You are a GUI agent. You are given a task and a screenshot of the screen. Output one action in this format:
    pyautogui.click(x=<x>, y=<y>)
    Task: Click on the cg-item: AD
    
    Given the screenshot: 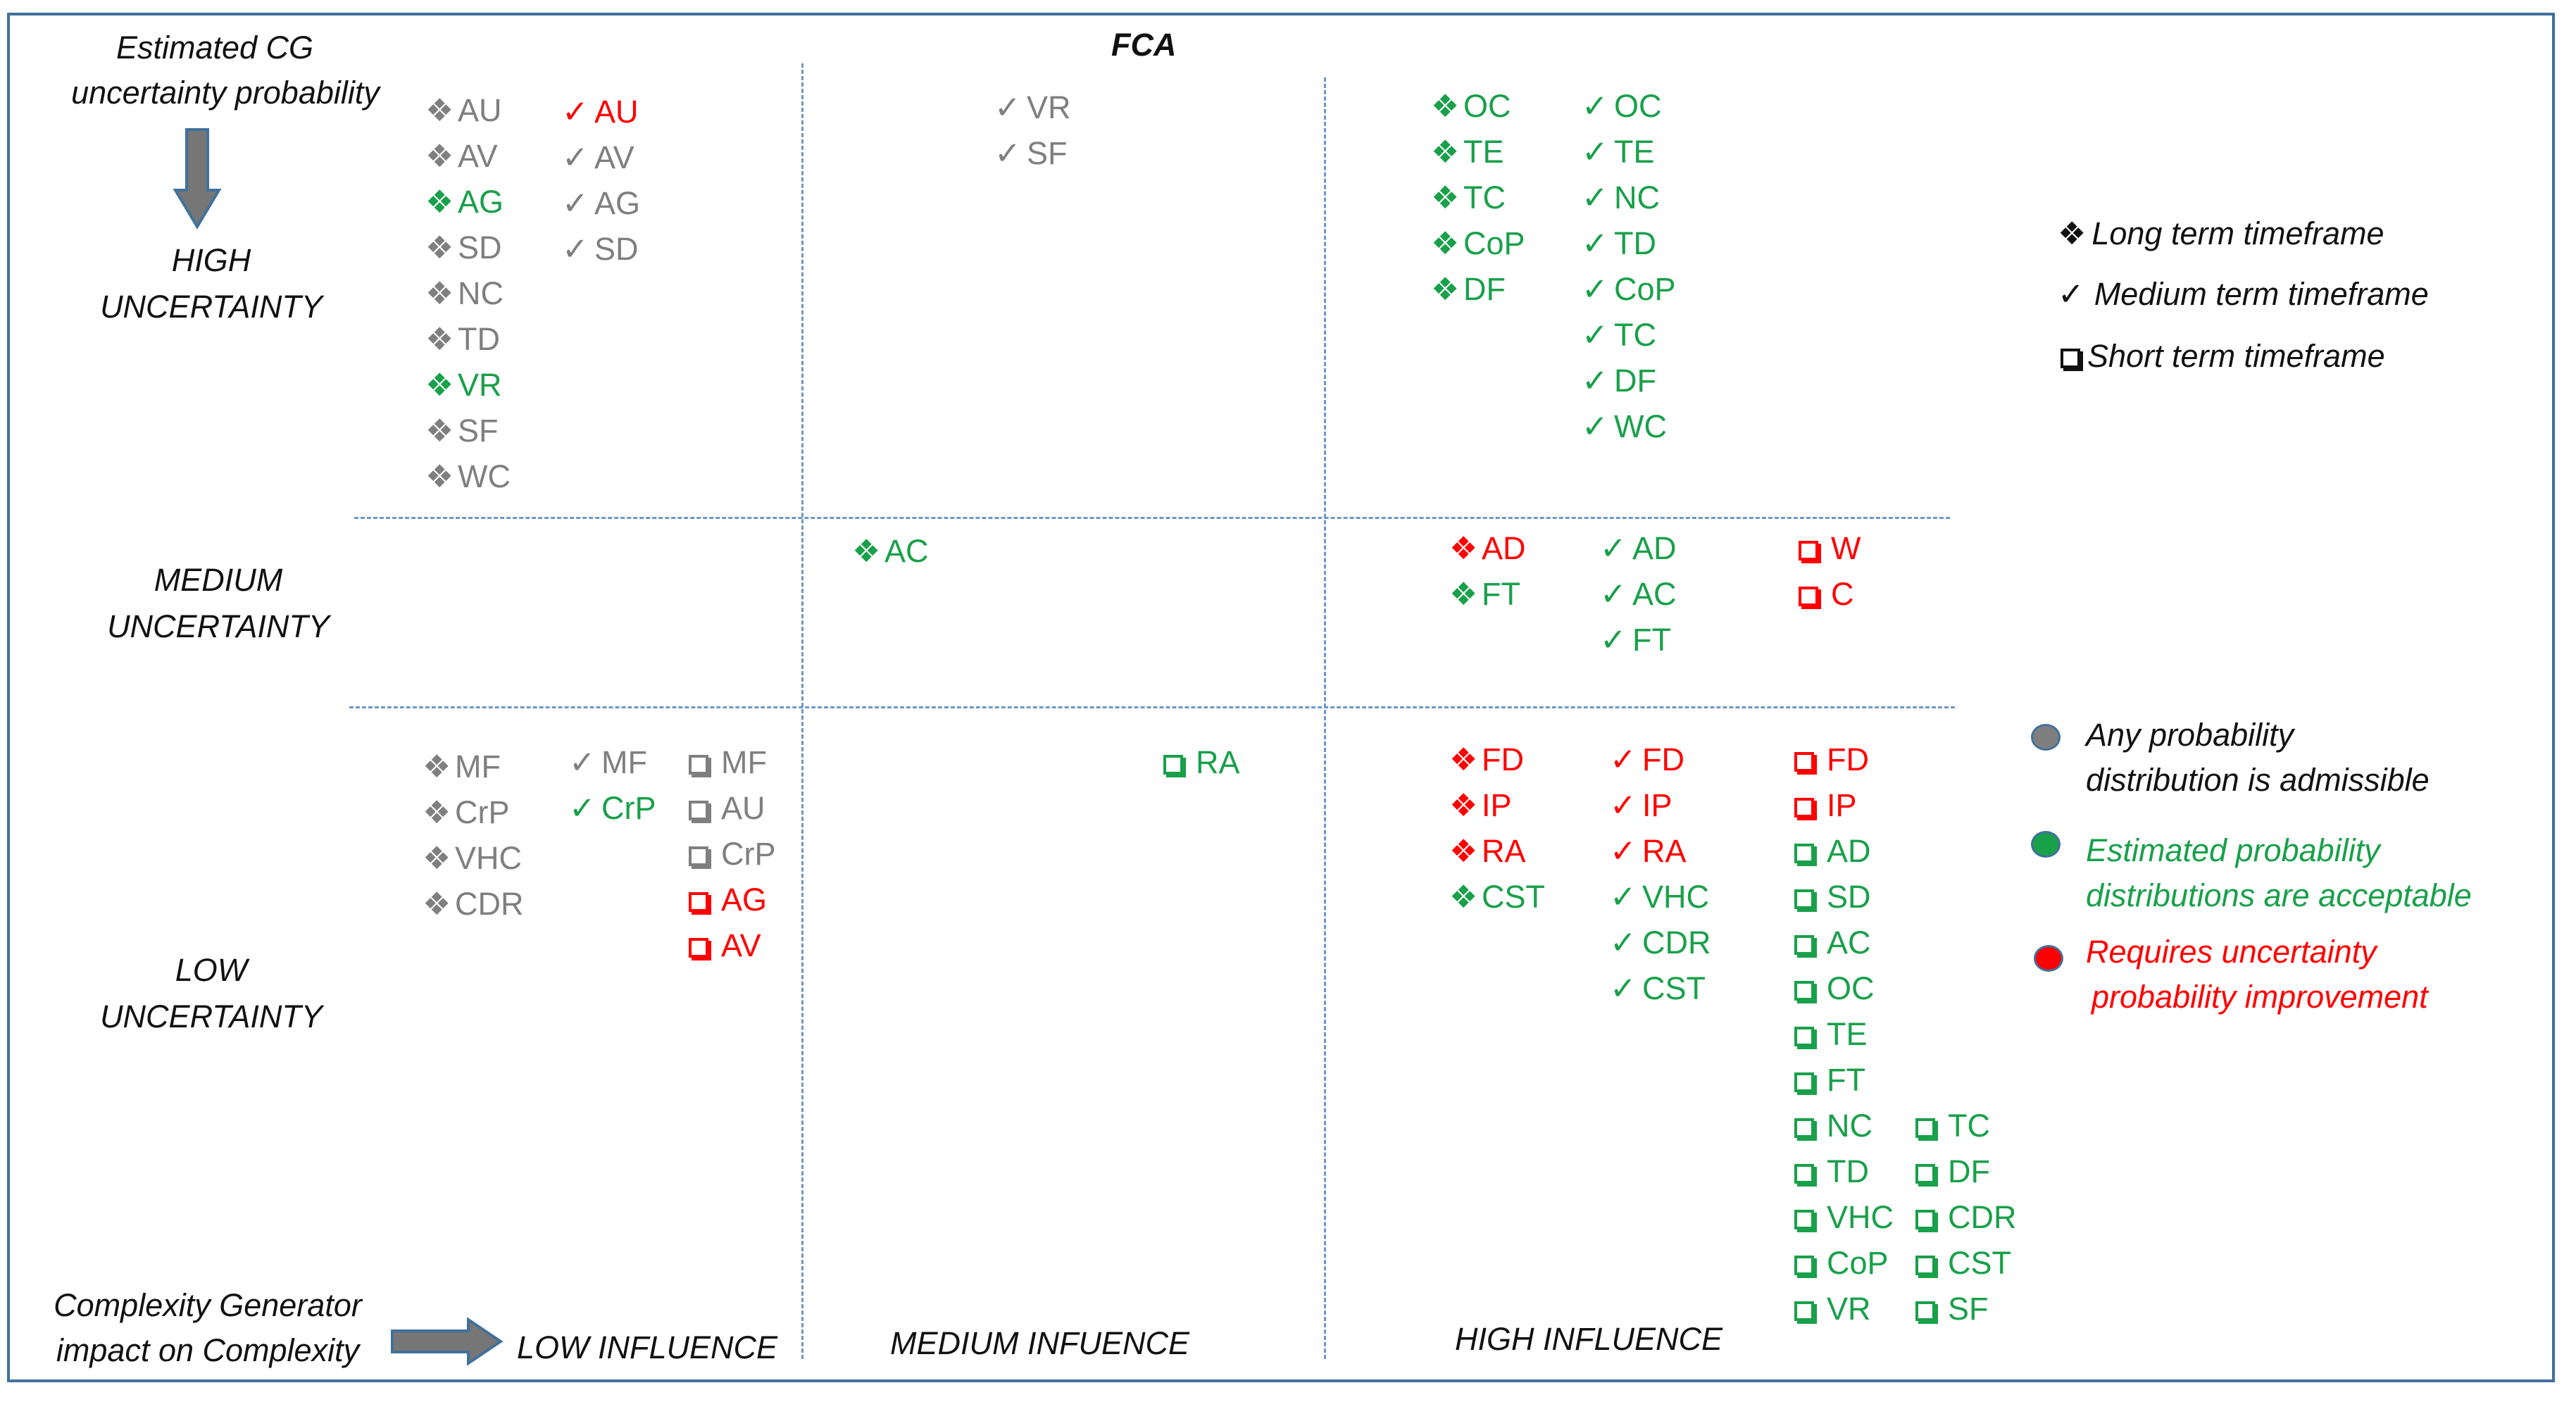 What is the action you would take?
    pyautogui.click(x=1844, y=851)
    